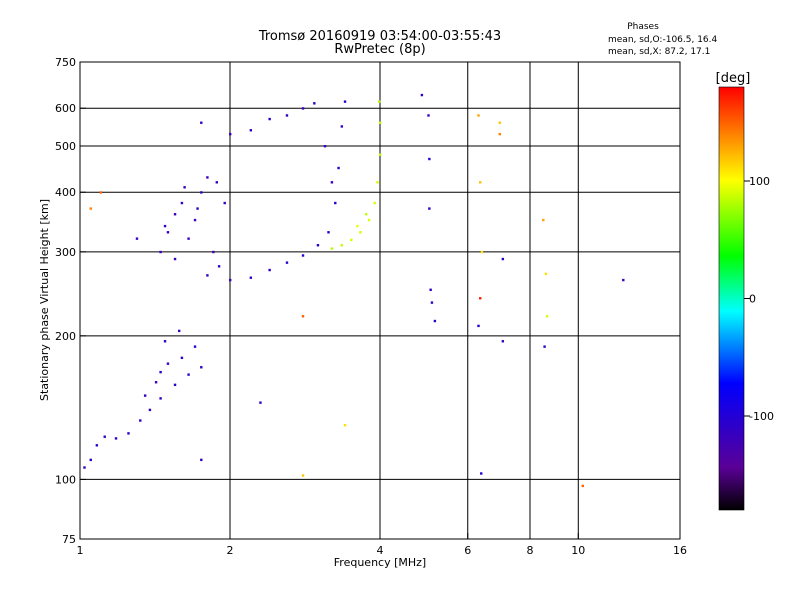 The width and height of the screenshot is (800, 600). What do you see at coordinates (44, 300) in the screenshot?
I see `y-axis-label: Stationary phase Virtual Height [km]` at bounding box center [44, 300].